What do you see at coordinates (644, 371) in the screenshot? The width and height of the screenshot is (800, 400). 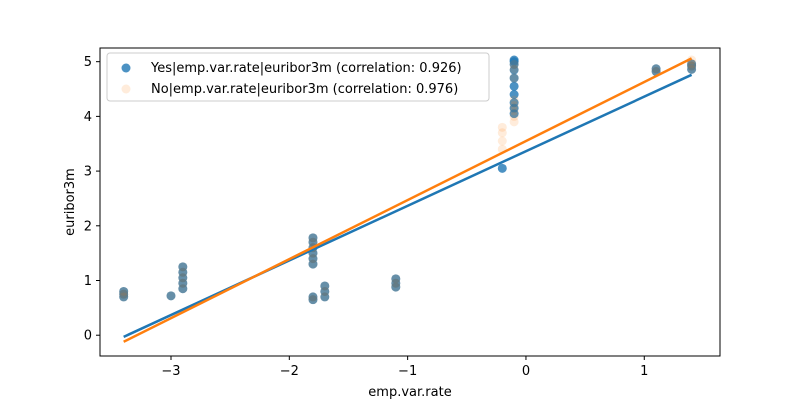 I see `x-tick-label: 1` at bounding box center [644, 371].